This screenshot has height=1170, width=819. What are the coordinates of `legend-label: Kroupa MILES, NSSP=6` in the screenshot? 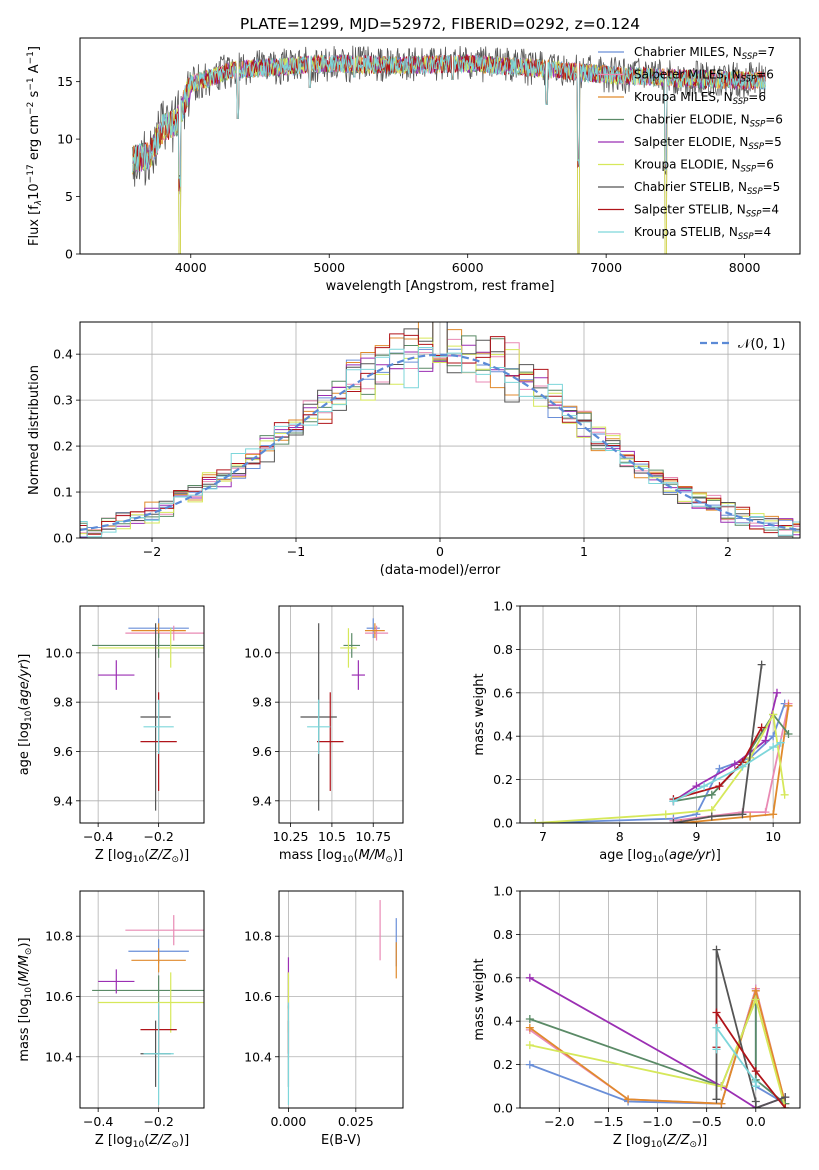 It's located at (700, 98).